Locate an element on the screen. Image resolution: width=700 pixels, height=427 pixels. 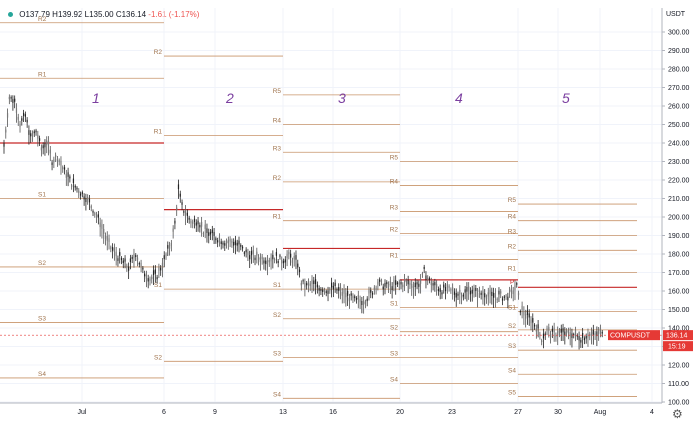
high-value: H139.92 is located at coordinates (67, 14).